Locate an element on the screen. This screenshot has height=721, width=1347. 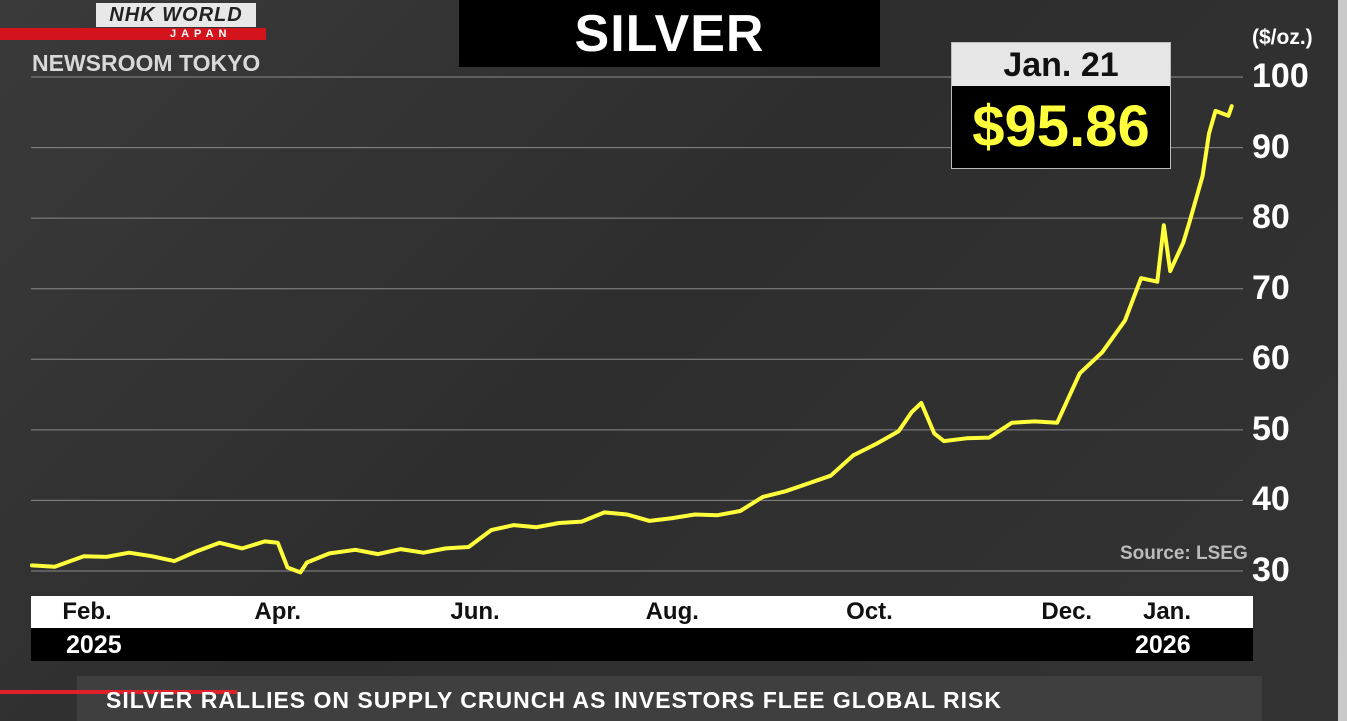
y-tick-label-60: 60 is located at coordinates (1271, 358).